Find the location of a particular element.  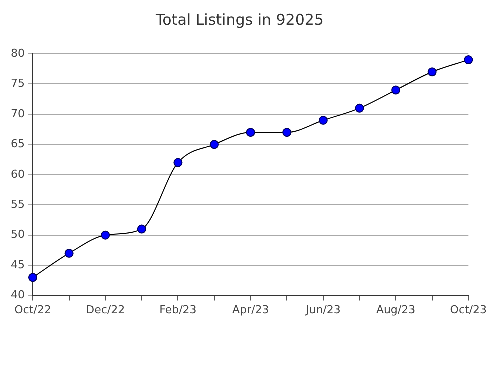

y-tick-label: 50 is located at coordinates (17, 235).